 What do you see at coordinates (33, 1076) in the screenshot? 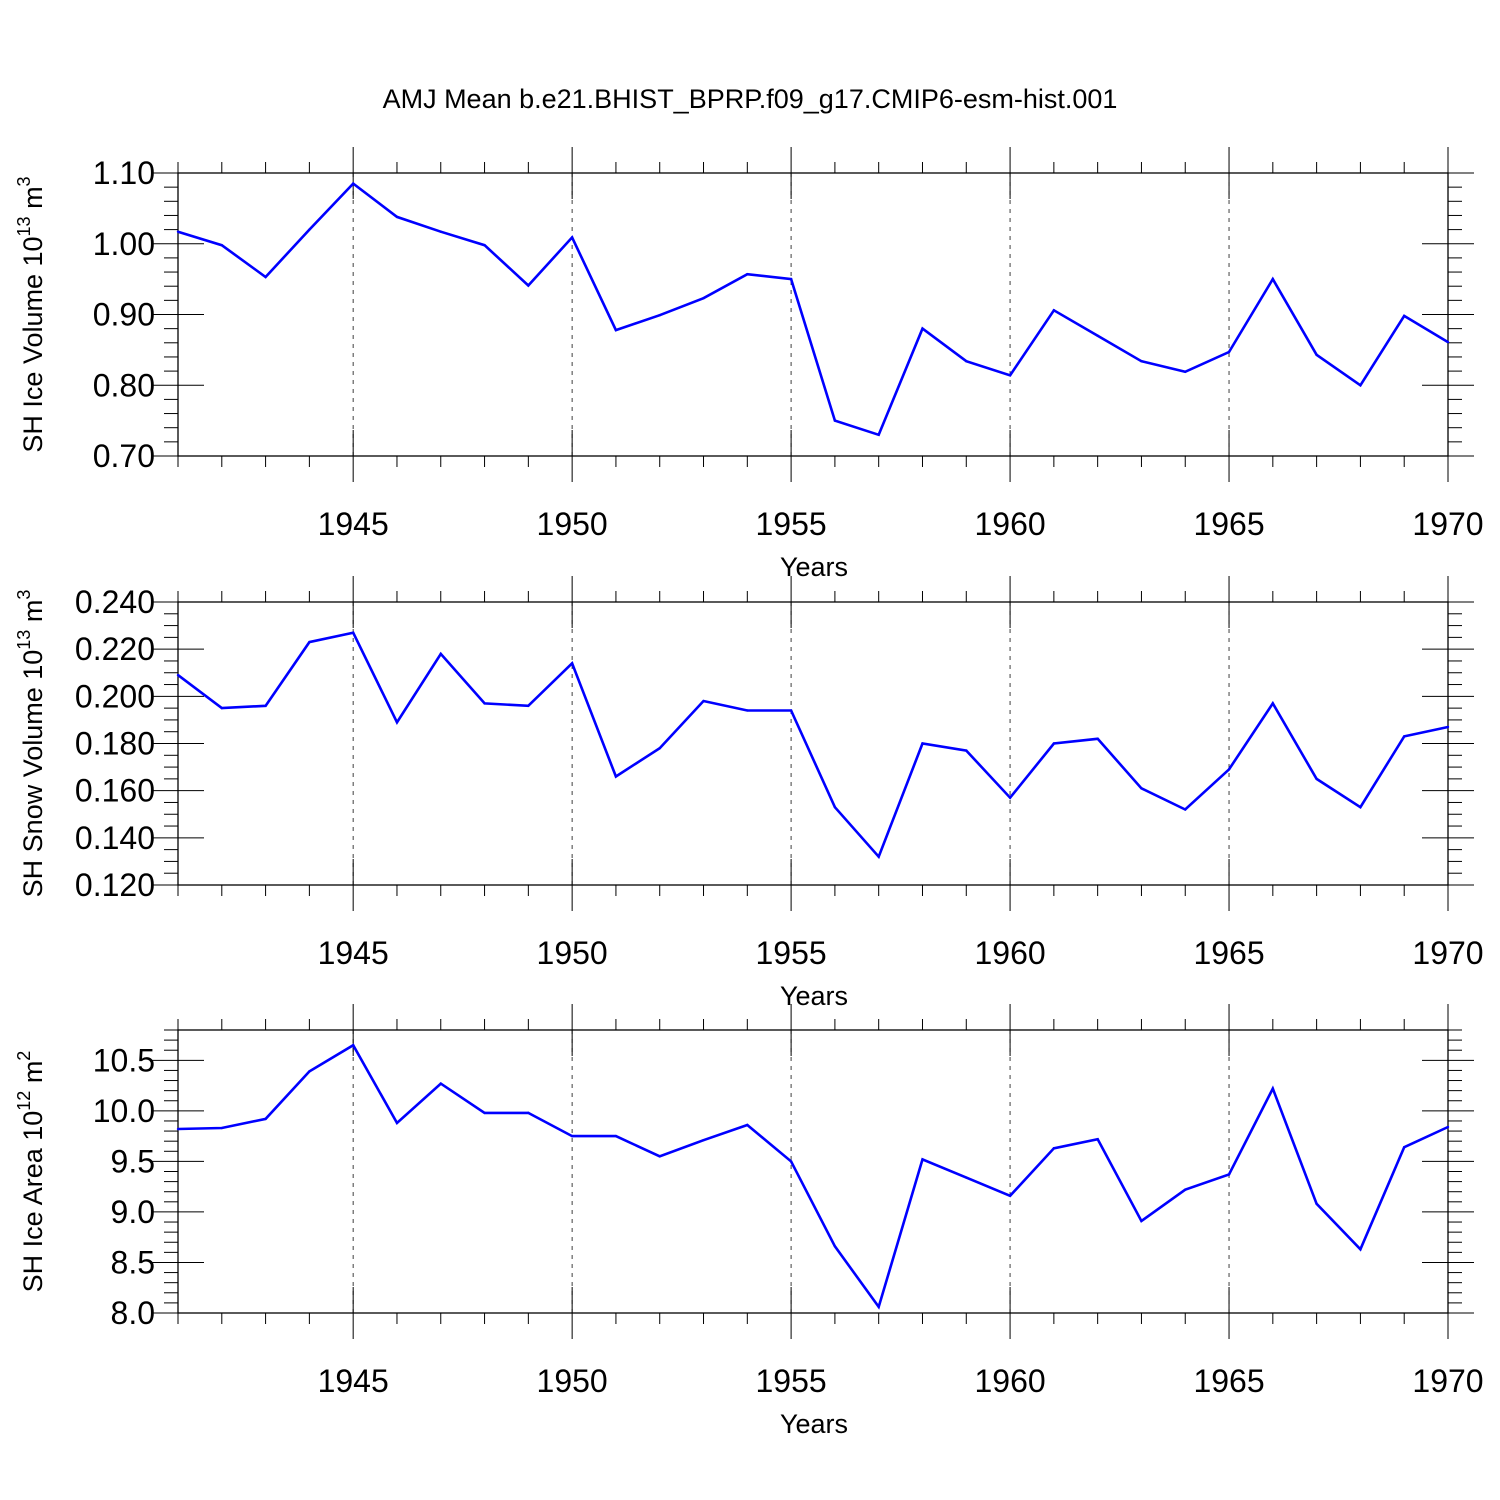
I see `y-axis-label-text: m` at bounding box center [33, 1076].